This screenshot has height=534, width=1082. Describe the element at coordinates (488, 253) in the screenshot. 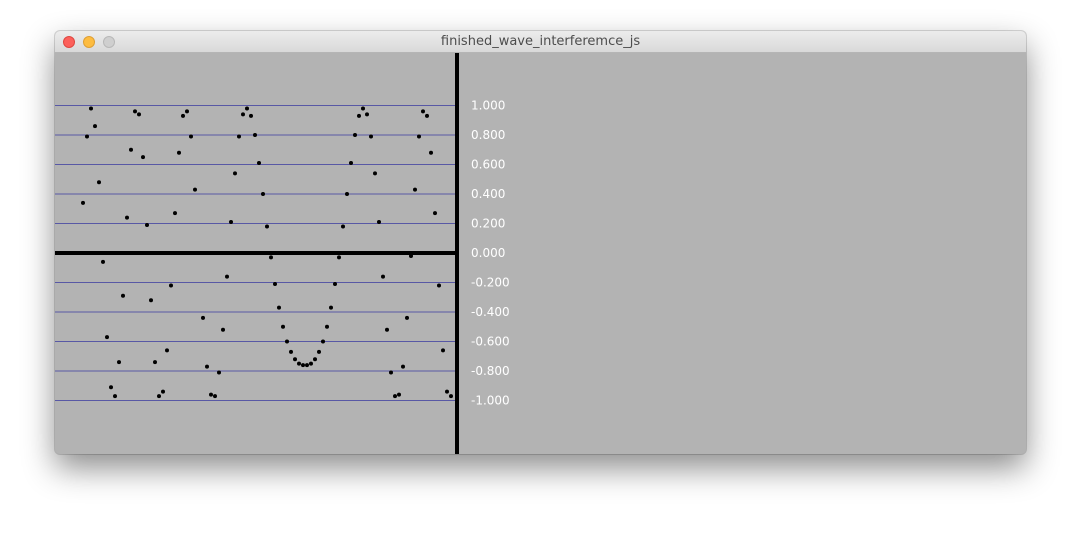

I see `y-tick-label: 0.000` at that location.